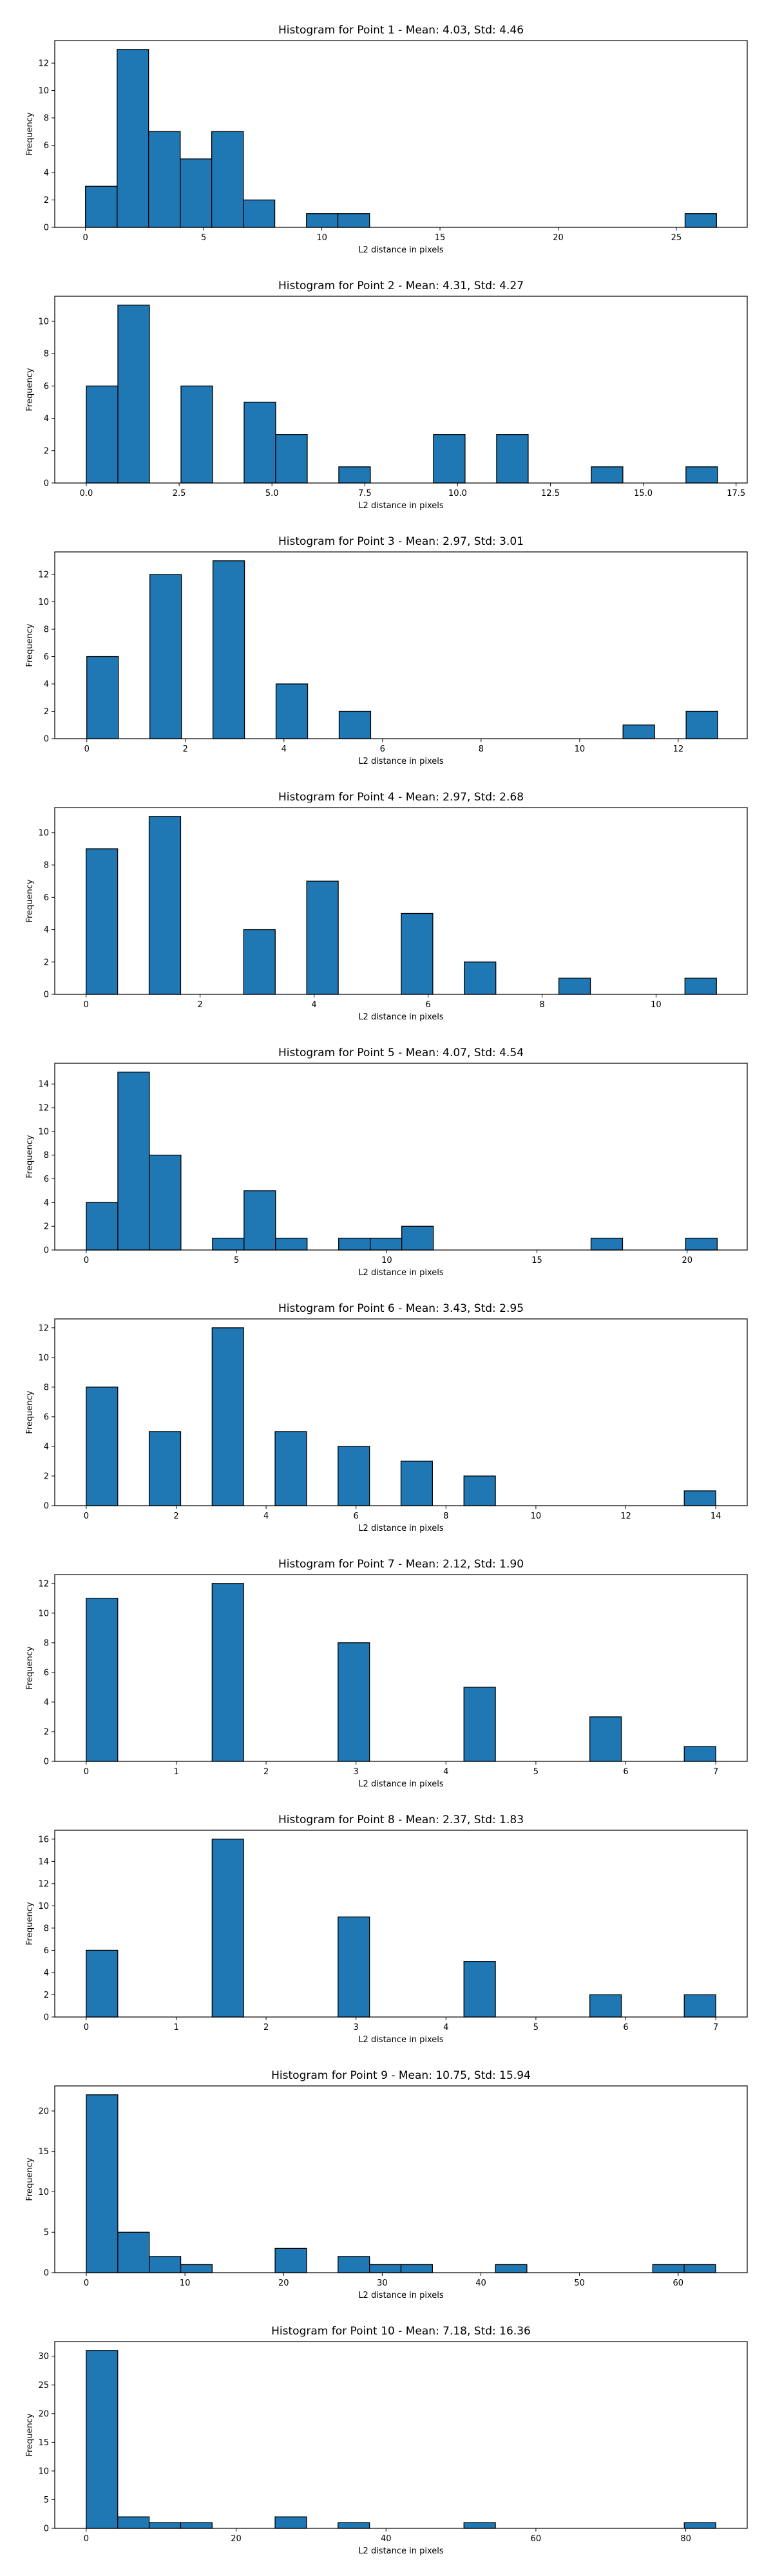  What do you see at coordinates (736, 494) in the screenshot?
I see `x-tick-label: 17.5` at bounding box center [736, 494].